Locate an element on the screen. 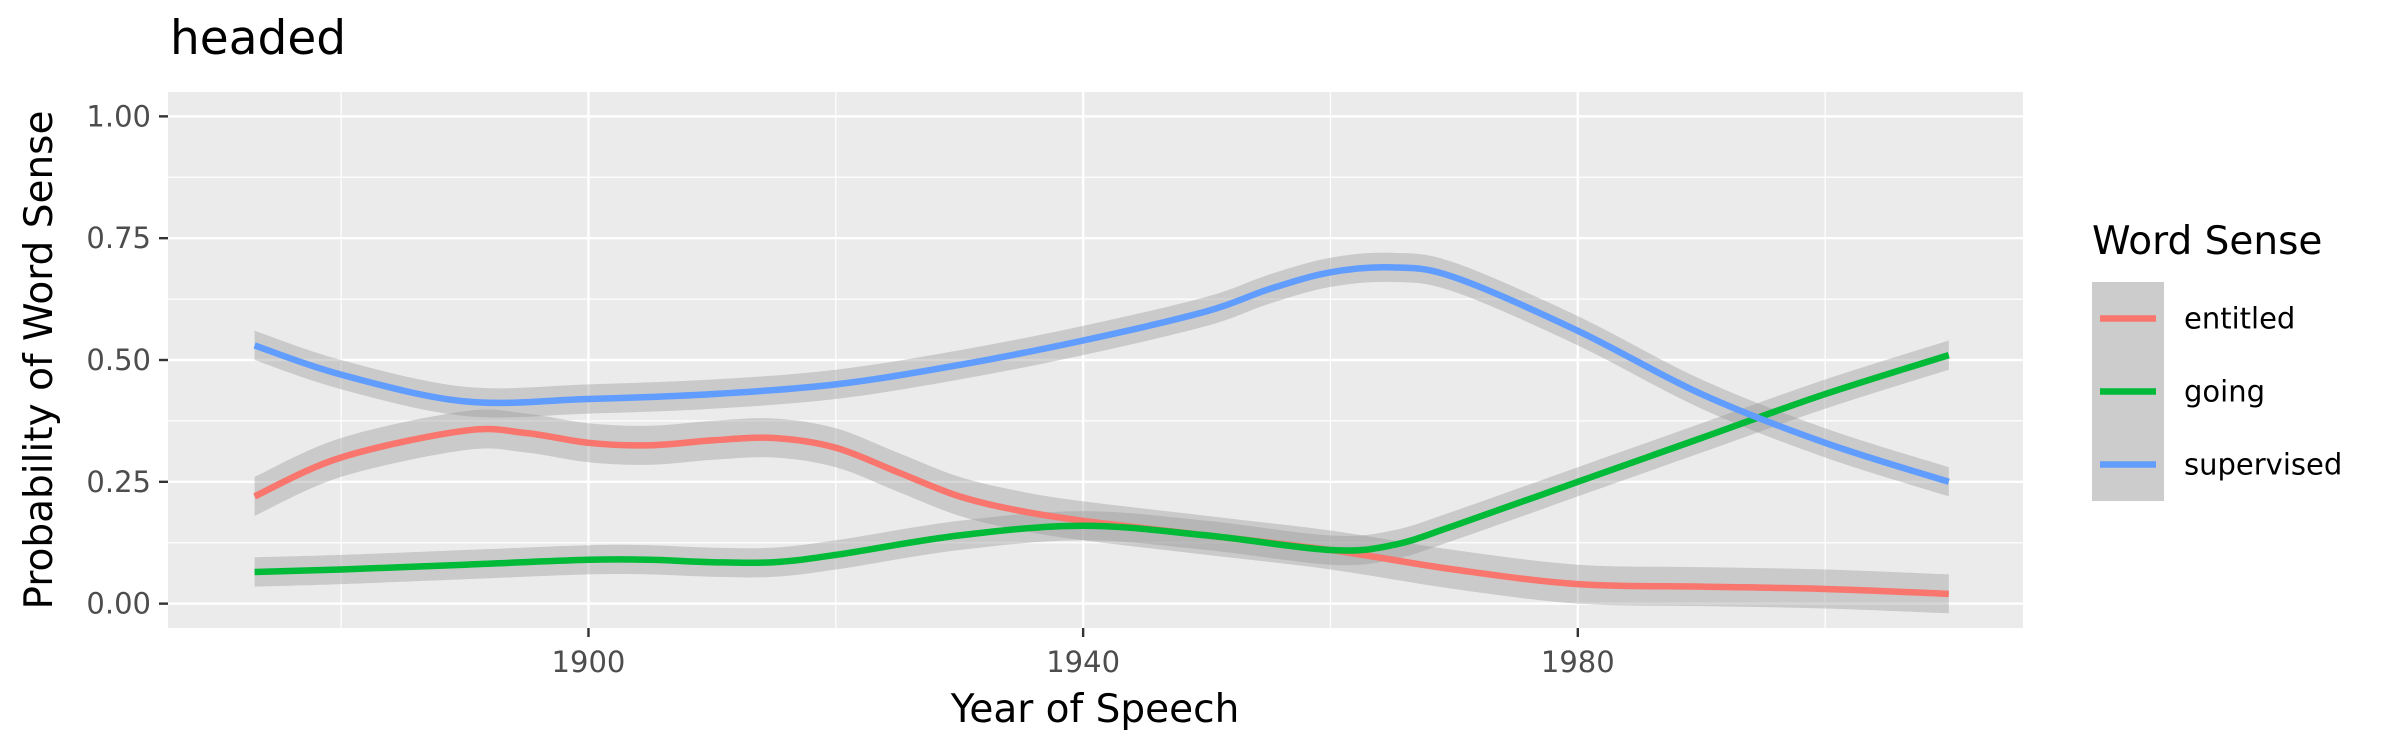 The height and width of the screenshot is (750, 2400). y-tick-label: 0.00 is located at coordinates (118, 604).